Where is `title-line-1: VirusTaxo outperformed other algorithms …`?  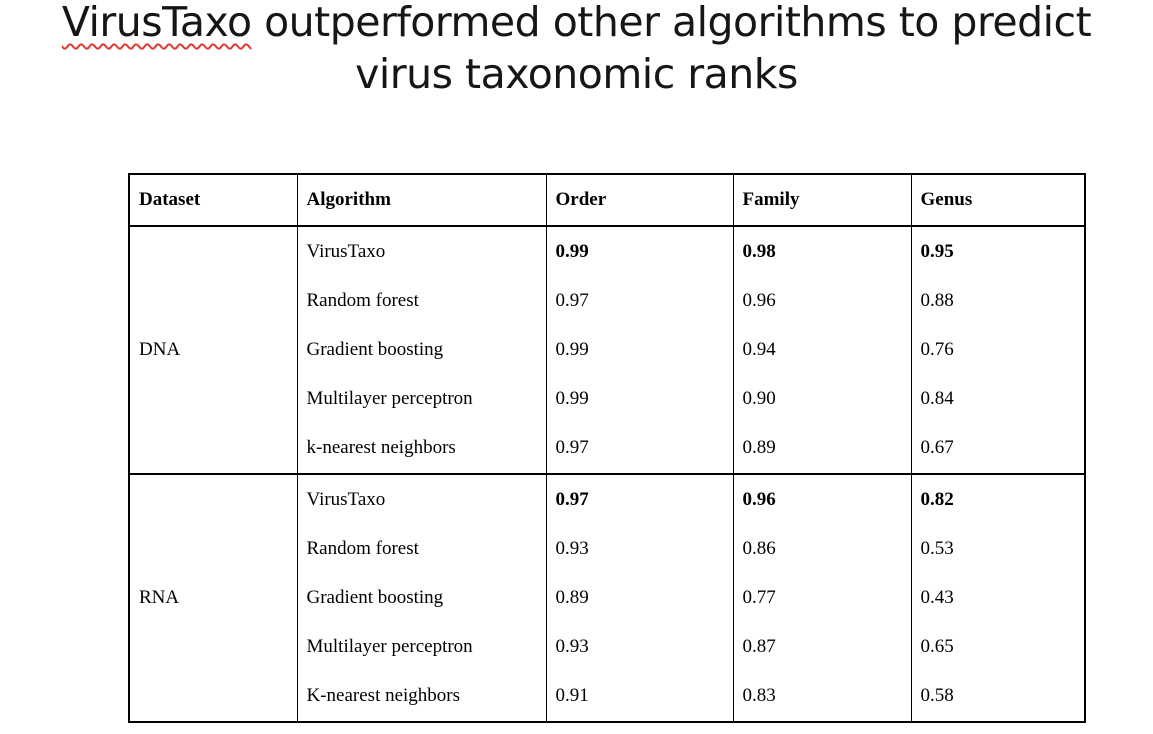 title-line-1: VirusTaxo outperformed other algorithms … is located at coordinates (576, 24).